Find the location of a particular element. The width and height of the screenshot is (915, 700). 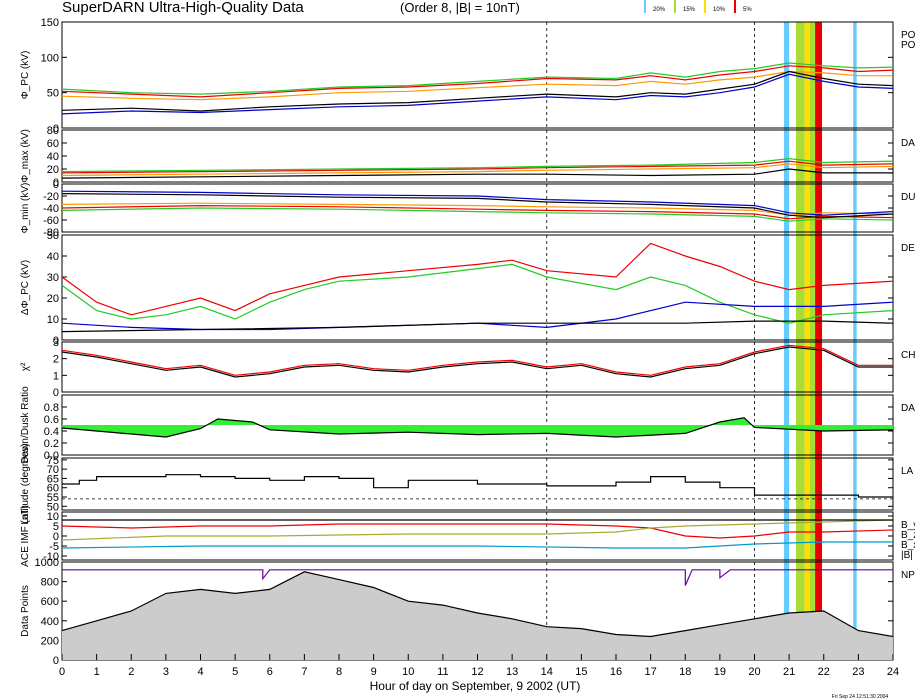

right-label-4-0: CH is located at coordinates (908, 355).